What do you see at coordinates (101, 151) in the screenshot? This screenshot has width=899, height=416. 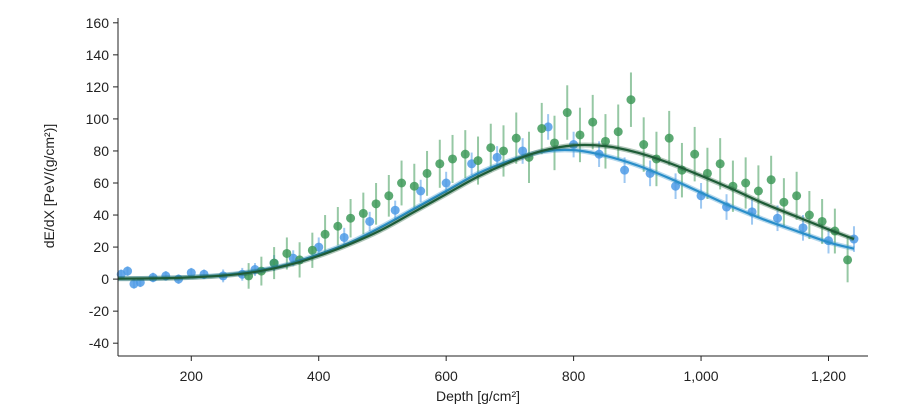 I see `y-tick-label: 80` at bounding box center [101, 151].